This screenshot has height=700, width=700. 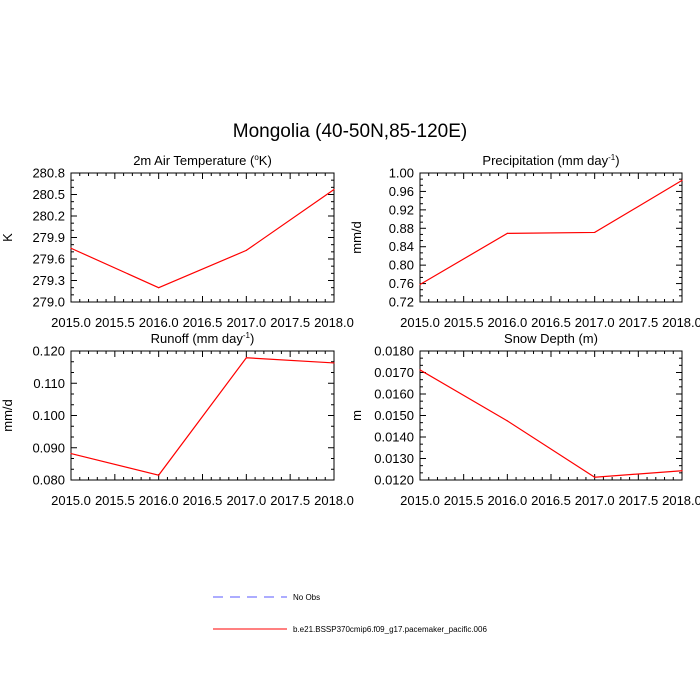 I want to click on panel-title-text: Snow Depth (m), so click(x=551, y=338).